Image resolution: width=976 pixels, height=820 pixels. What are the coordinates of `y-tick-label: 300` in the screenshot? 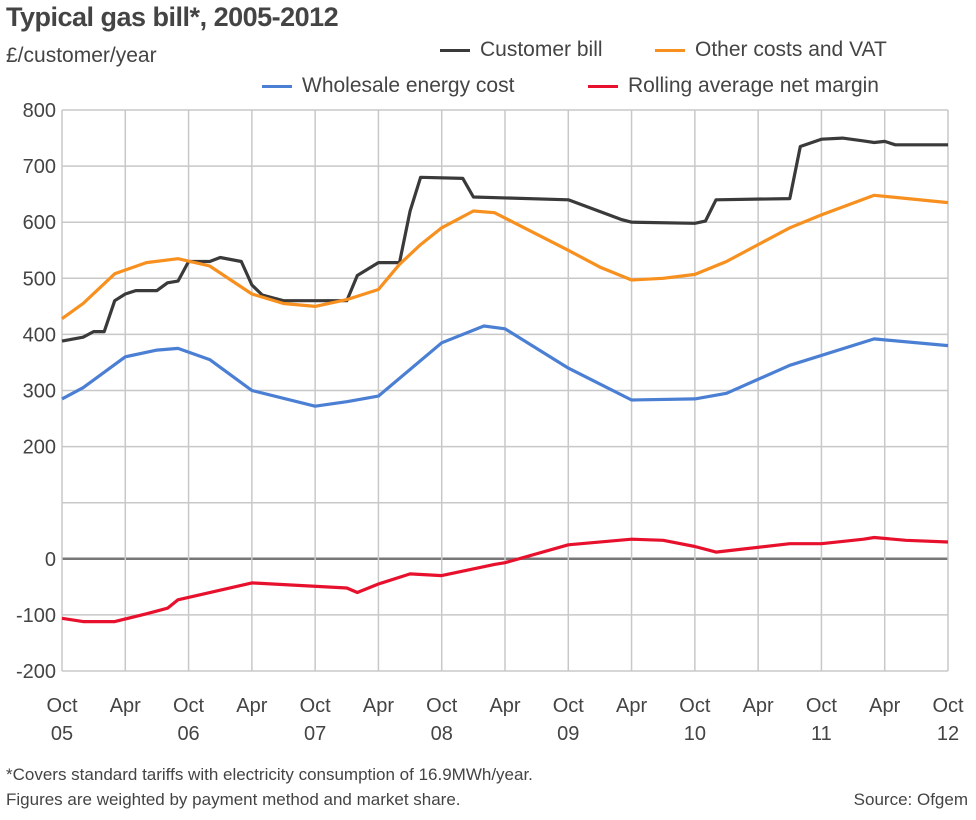 It's located at (39, 392).